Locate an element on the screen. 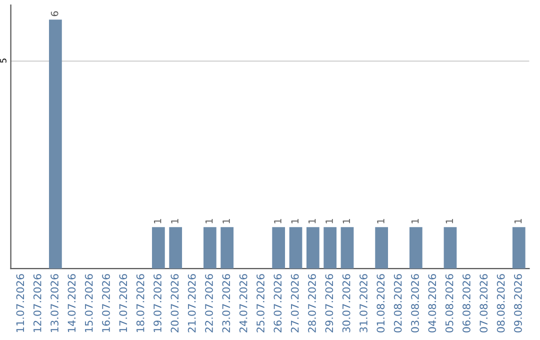 This screenshot has width=540, height=340. x-tick-label: 13.07.2026 is located at coordinates (54, 303).